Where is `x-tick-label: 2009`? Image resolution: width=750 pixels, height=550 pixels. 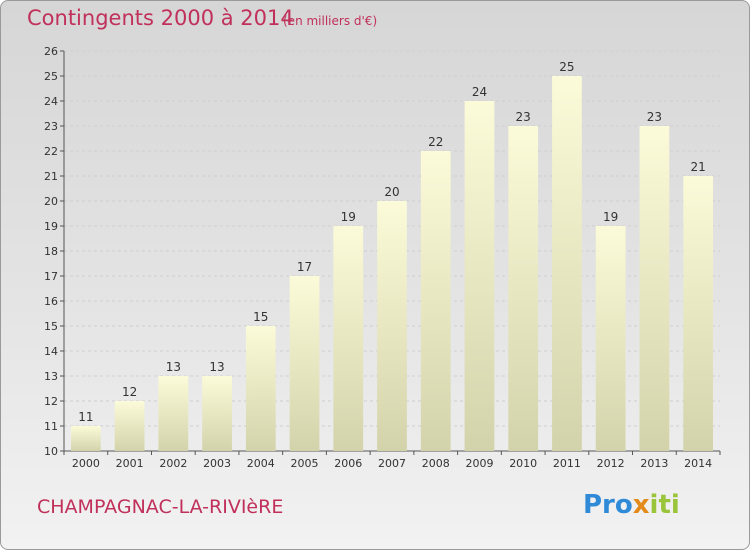 x-tick-label: 2009 is located at coordinates (479, 463).